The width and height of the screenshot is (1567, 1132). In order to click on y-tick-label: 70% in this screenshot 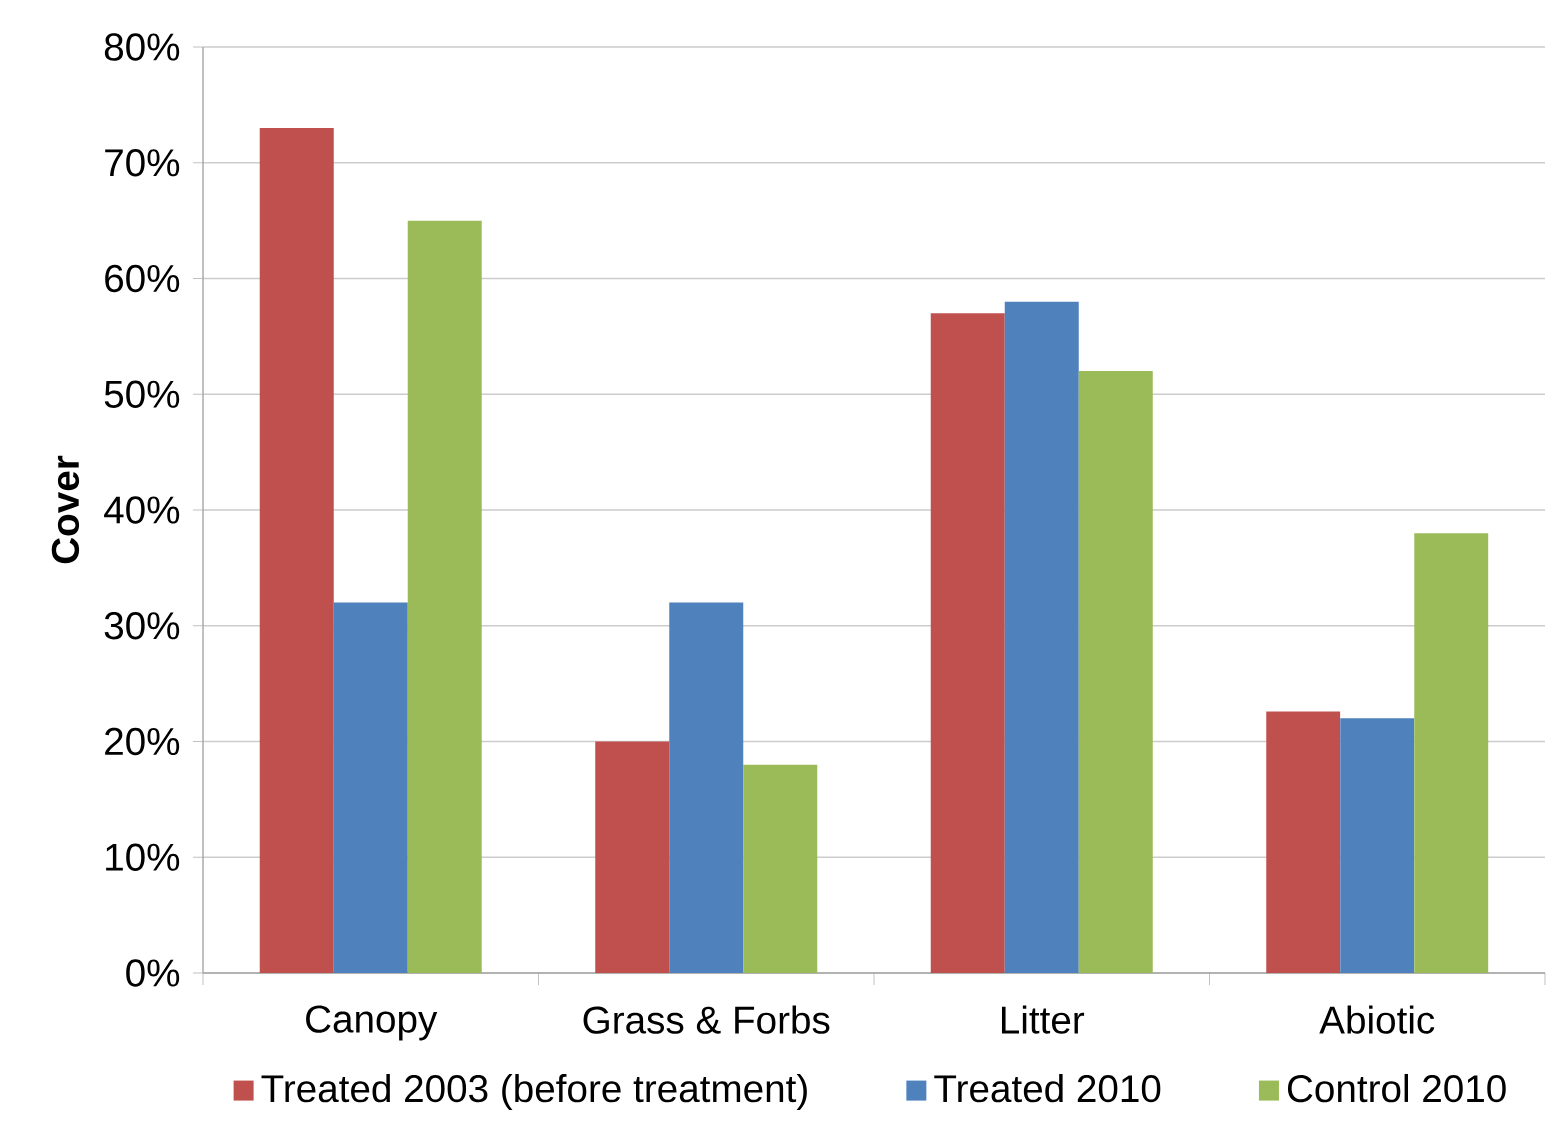, I will do `click(142, 163)`.